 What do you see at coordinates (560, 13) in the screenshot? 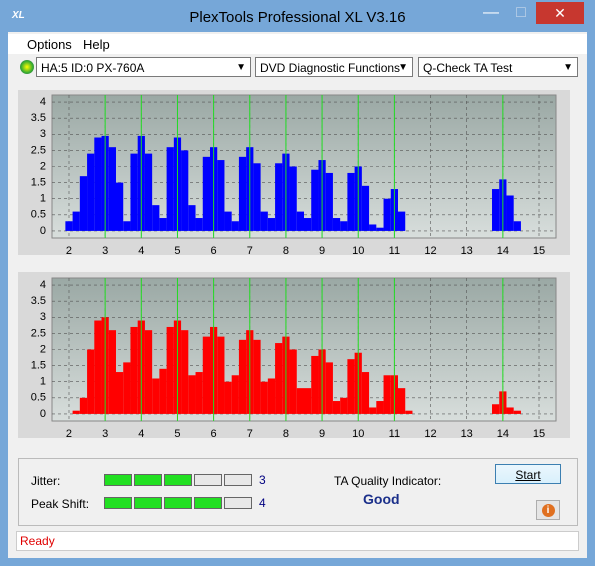
I see `close-button: ✕` at bounding box center [560, 13].